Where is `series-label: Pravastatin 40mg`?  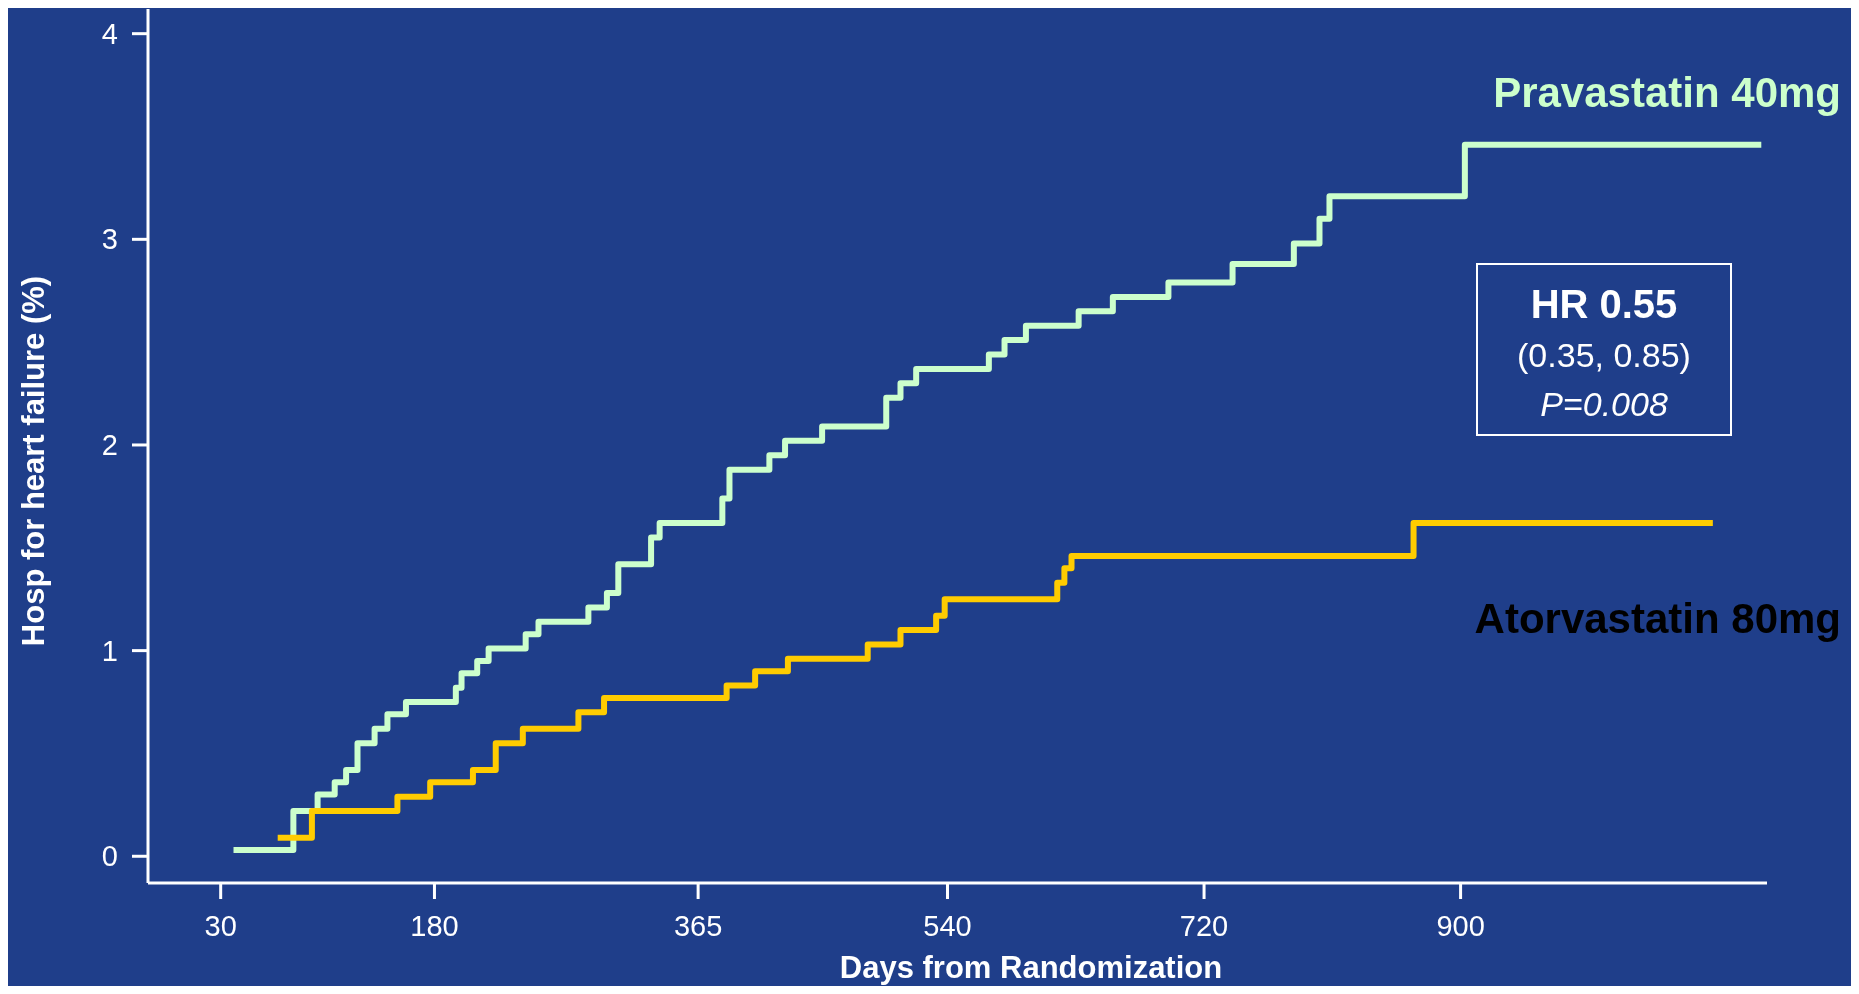
series-label: Pravastatin 40mg is located at coordinates (1667, 92).